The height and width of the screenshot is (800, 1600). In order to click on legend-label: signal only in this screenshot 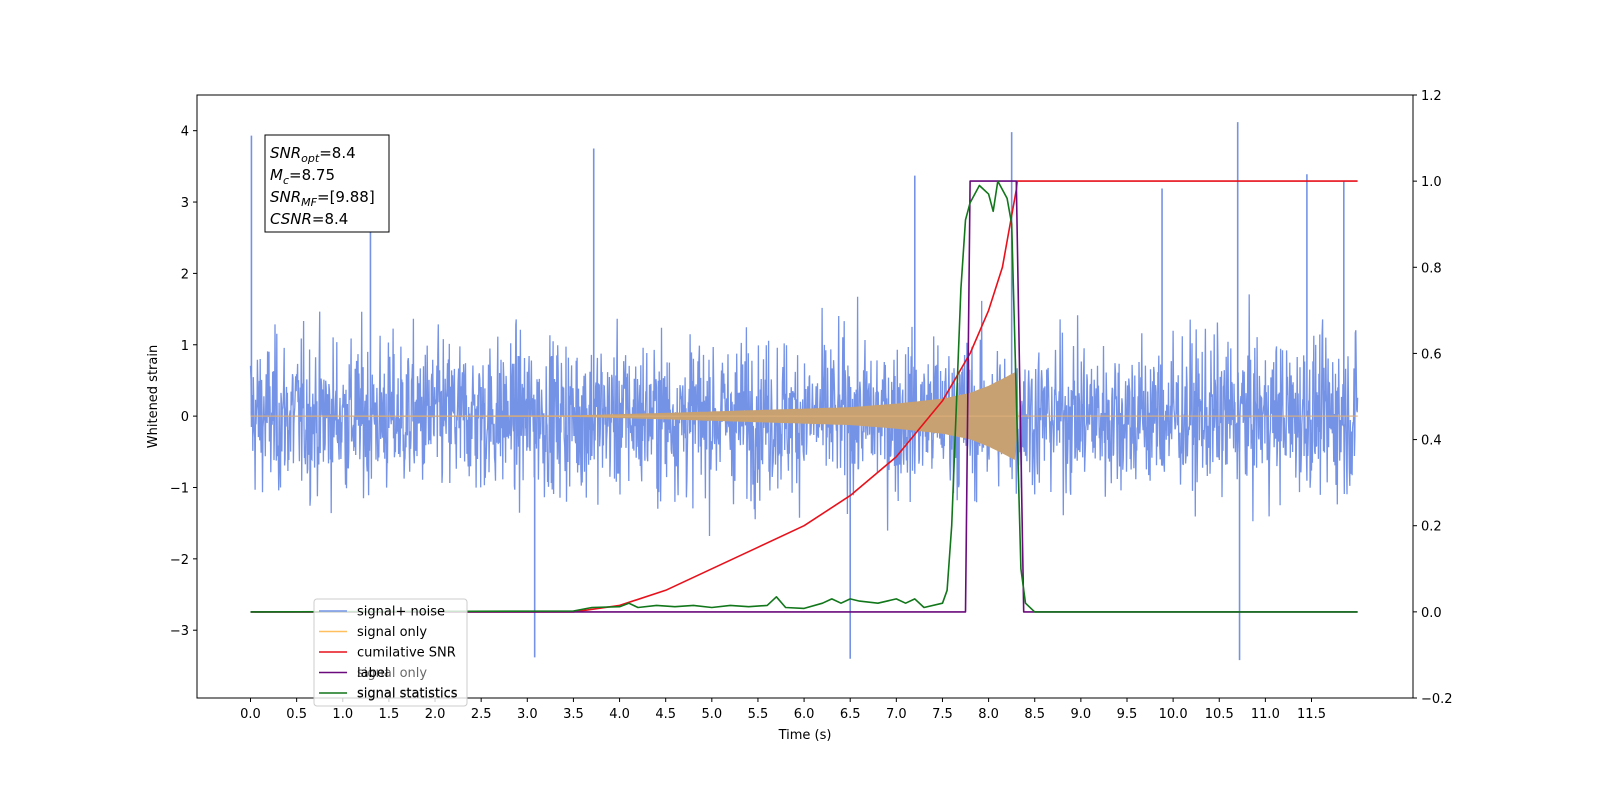, I will do `click(392, 632)`.